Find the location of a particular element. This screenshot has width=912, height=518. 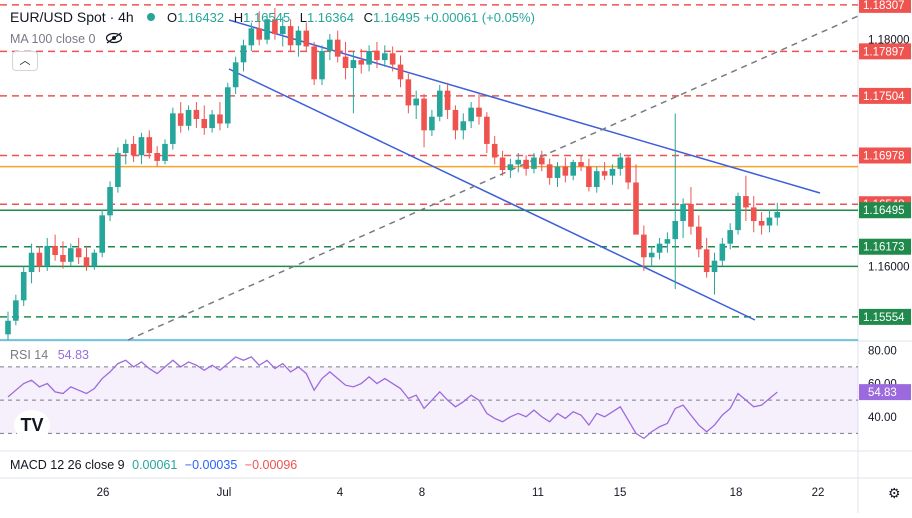

chevron-up-icon: ︿ is located at coordinates (25, 61).